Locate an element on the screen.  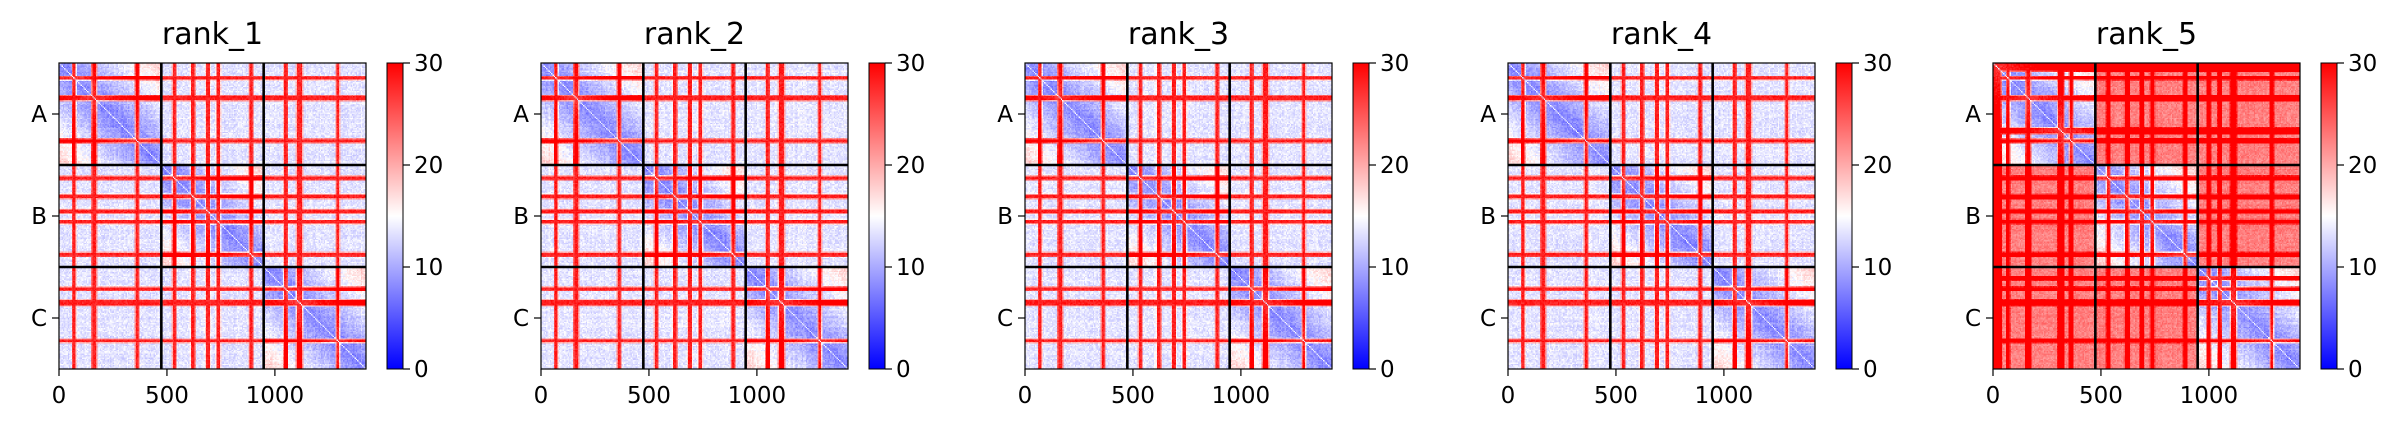
panel-title: rank_4 is located at coordinates (1661, 34).